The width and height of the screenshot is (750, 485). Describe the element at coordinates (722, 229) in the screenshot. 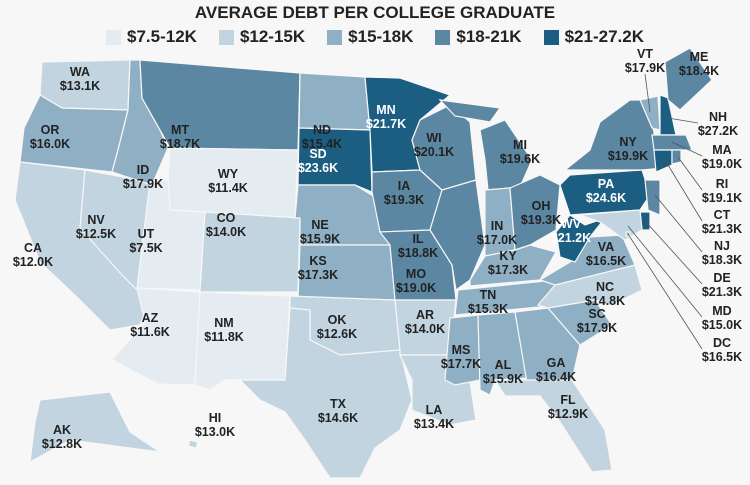

I see `state-value-label: $21.3K` at that location.